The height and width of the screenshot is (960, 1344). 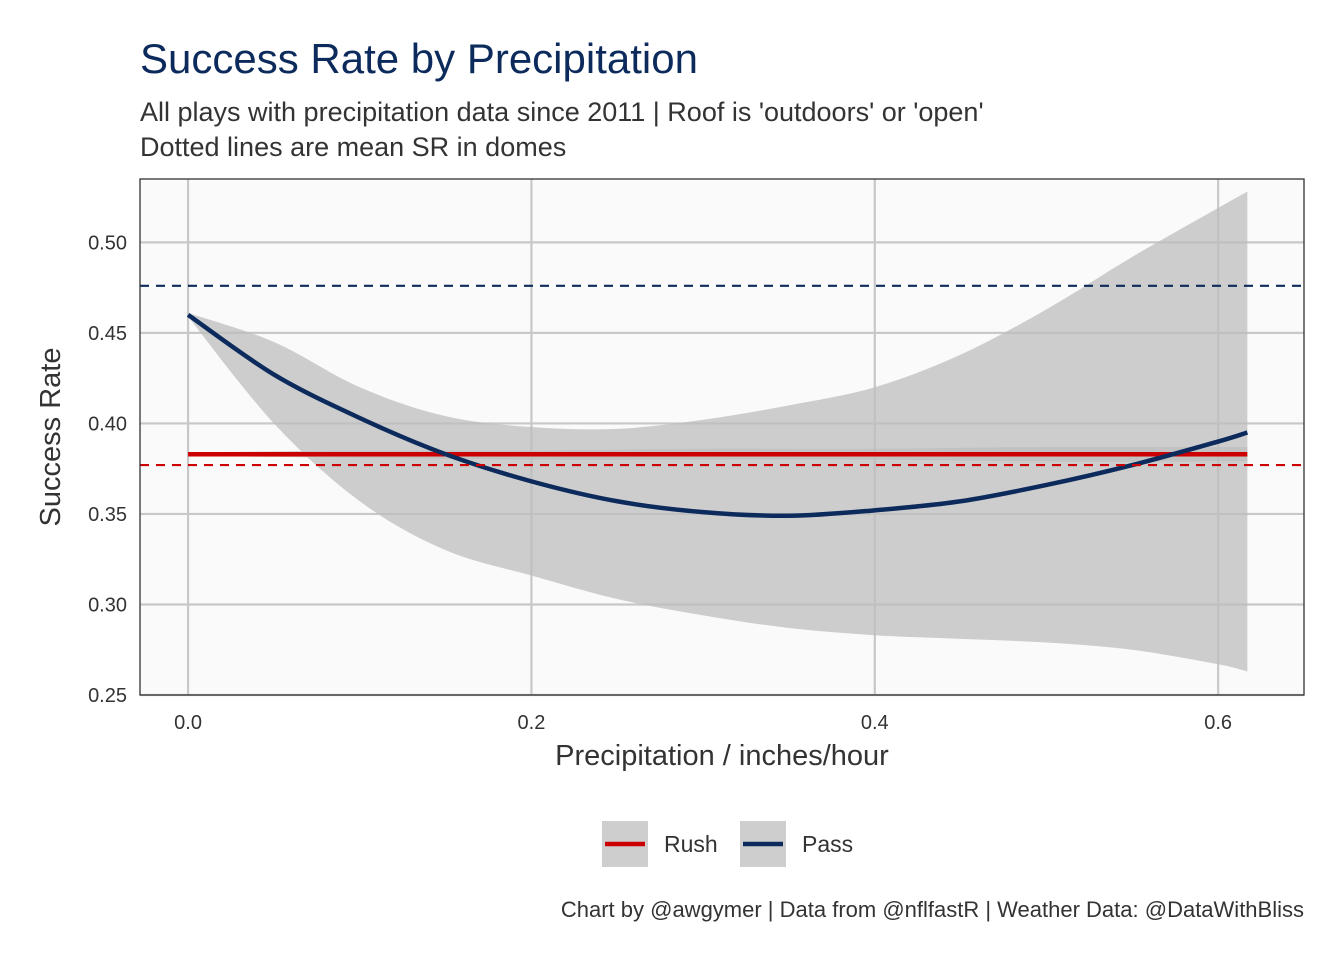 I want to click on x-tick-label: 0.6, so click(x=1218, y=723).